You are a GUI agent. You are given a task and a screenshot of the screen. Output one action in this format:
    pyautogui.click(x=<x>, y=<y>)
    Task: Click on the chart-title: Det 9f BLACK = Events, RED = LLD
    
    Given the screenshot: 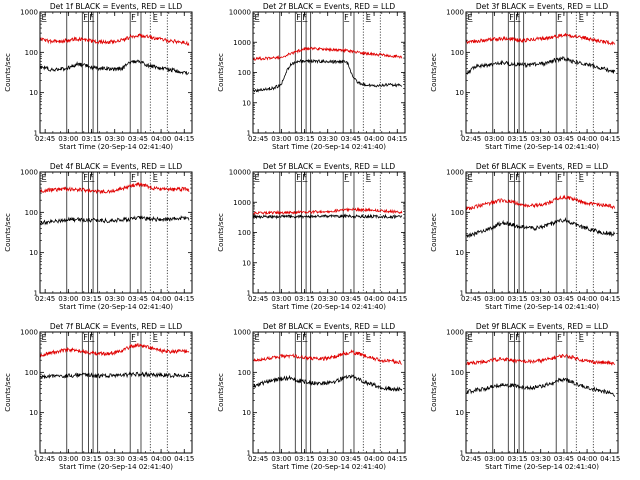 What is the action you would take?
    pyautogui.click(x=542, y=326)
    